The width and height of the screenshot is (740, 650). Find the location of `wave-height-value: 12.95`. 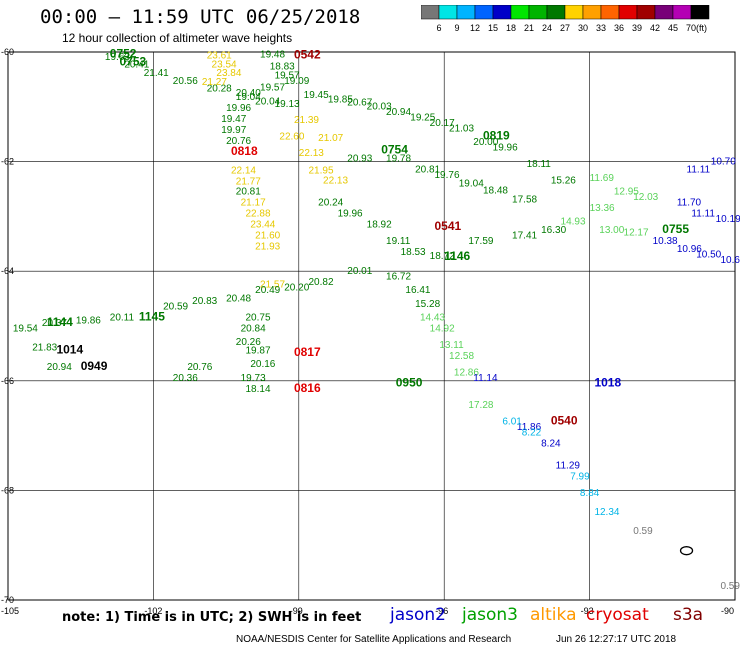

wave-height-value: 12.95 is located at coordinates (626, 191).